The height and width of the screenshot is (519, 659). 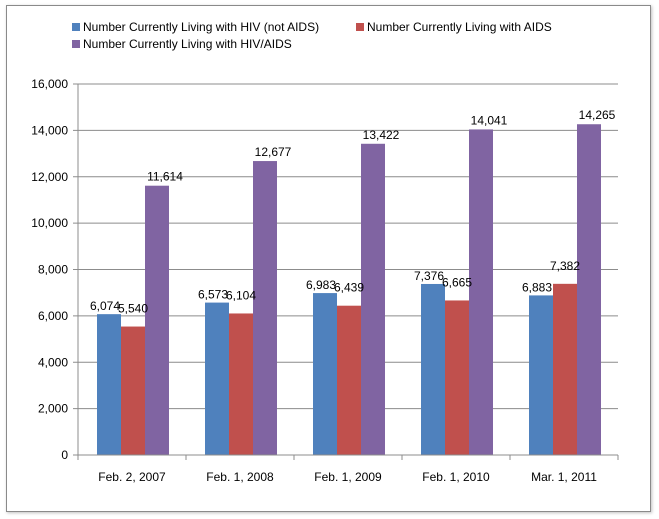 I want to click on data-label: 6,573, so click(x=213, y=295).